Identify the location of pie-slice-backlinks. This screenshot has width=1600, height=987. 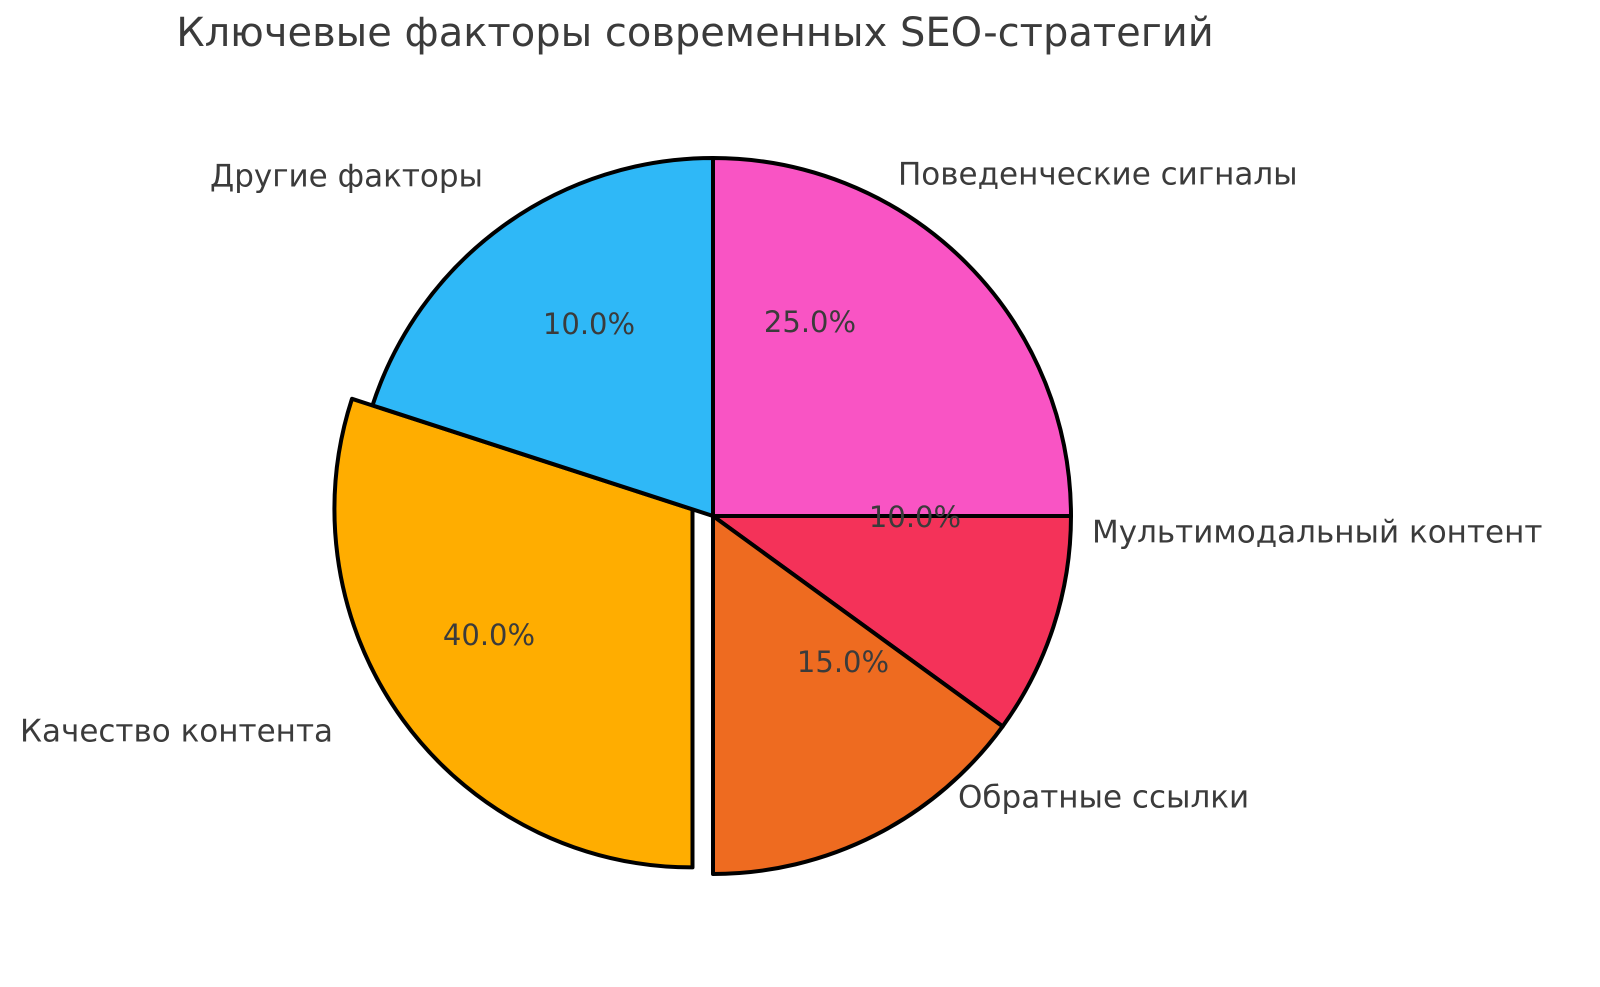
(858, 695).